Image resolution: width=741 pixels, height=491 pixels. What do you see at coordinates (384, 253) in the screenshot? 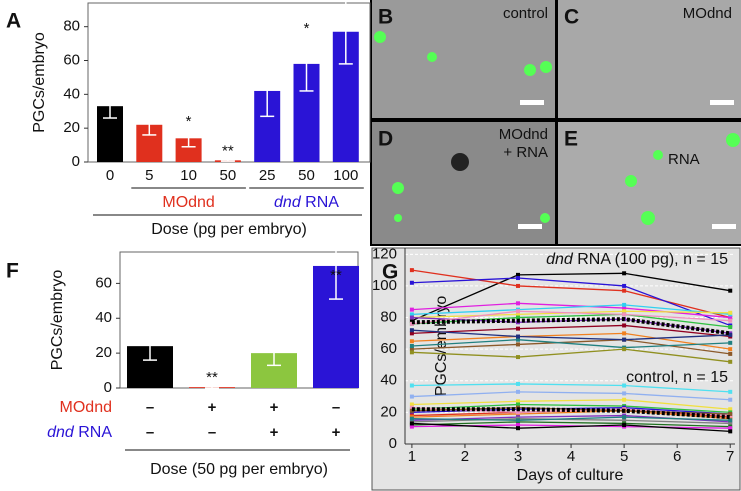
I see `y-tick-label: 120` at bounding box center [384, 253].